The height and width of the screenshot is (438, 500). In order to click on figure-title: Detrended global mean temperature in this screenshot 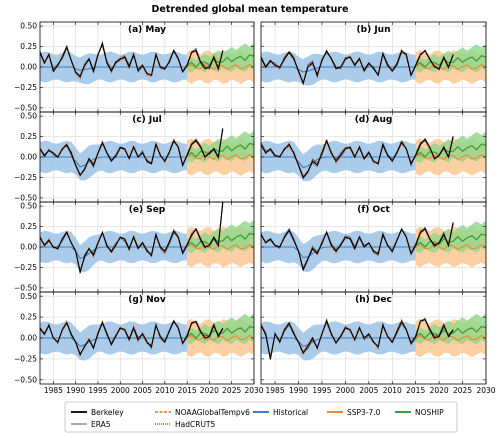, I will do `click(250, 9)`.